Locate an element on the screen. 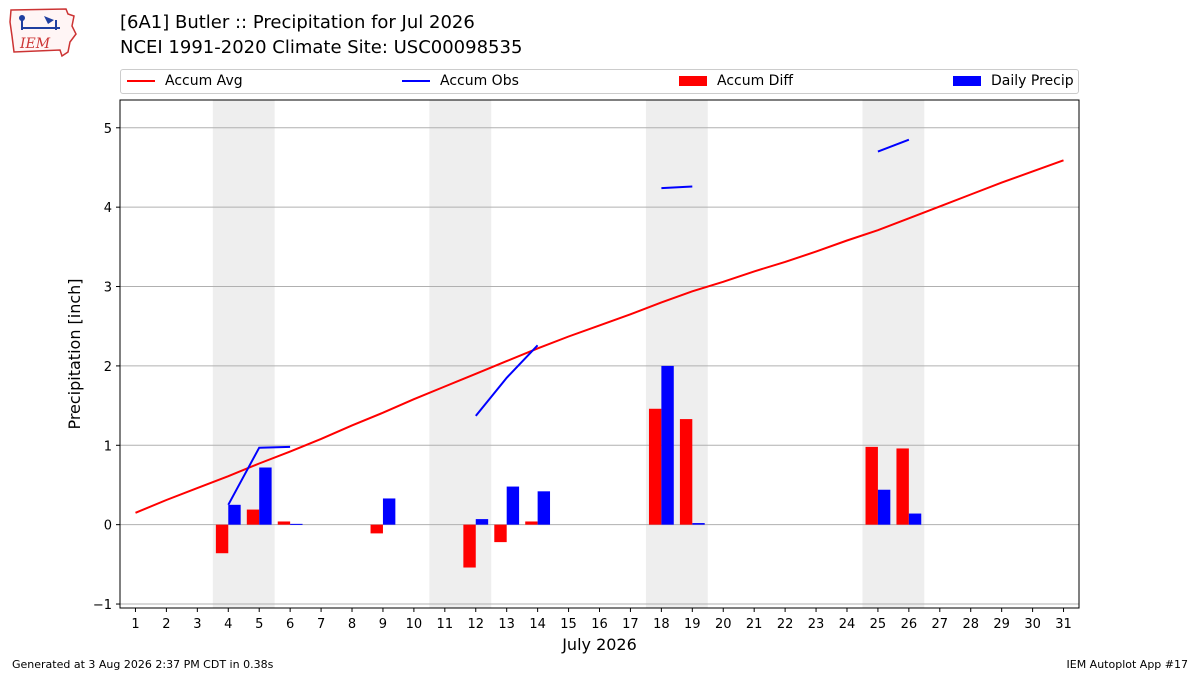  legend-accum-obs: Accum Obs is located at coordinates (460, 81).